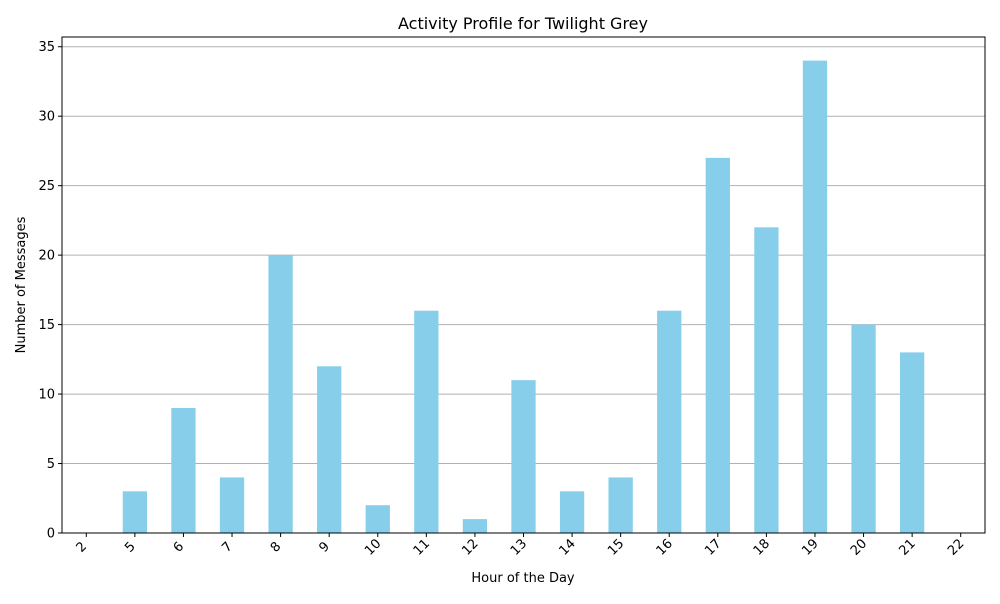 The width and height of the screenshot is (1000, 604). I want to click on x-tick-label: 14, so click(567, 547).